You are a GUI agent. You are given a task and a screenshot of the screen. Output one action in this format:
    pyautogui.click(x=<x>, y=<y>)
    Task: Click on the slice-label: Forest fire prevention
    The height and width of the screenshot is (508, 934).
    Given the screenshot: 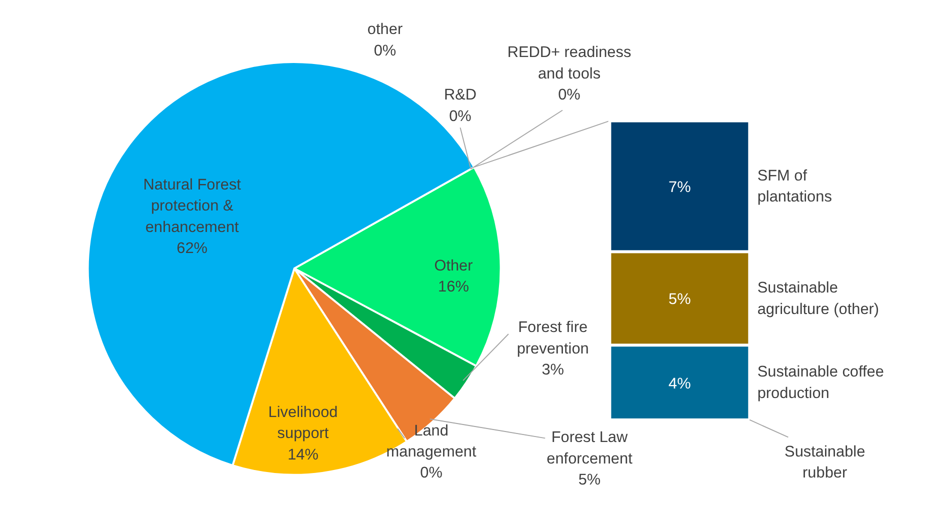 What is the action you would take?
    pyautogui.click(x=552, y=338)
    